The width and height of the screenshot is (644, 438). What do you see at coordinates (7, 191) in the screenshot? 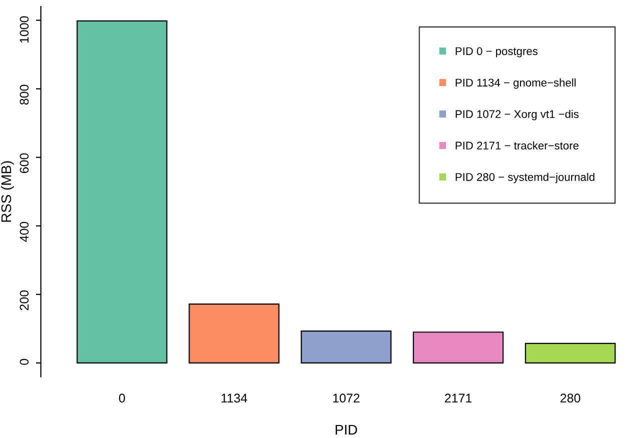
I see `y-axis-title: RSS (MB)` at bounding box center [7, 191].